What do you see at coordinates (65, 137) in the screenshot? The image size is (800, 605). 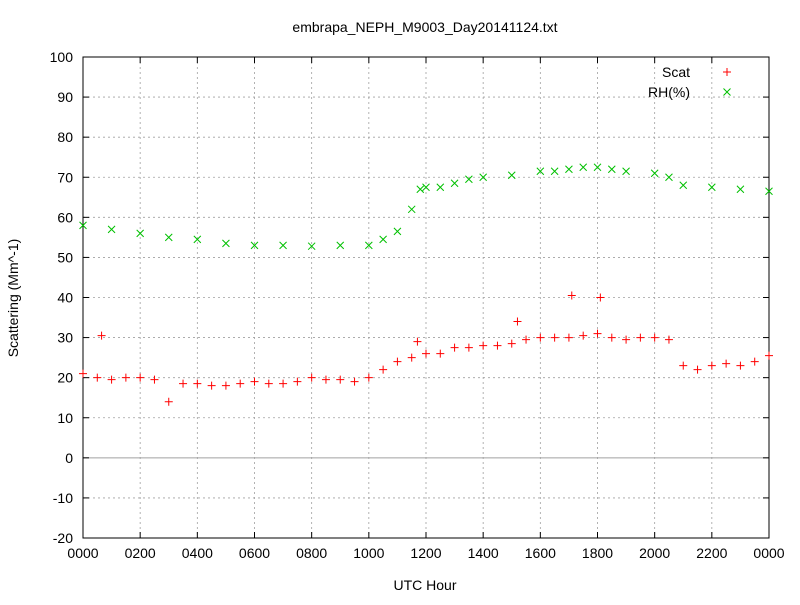 I see `y-tick-label: 80` at bounding box center [65, 137].